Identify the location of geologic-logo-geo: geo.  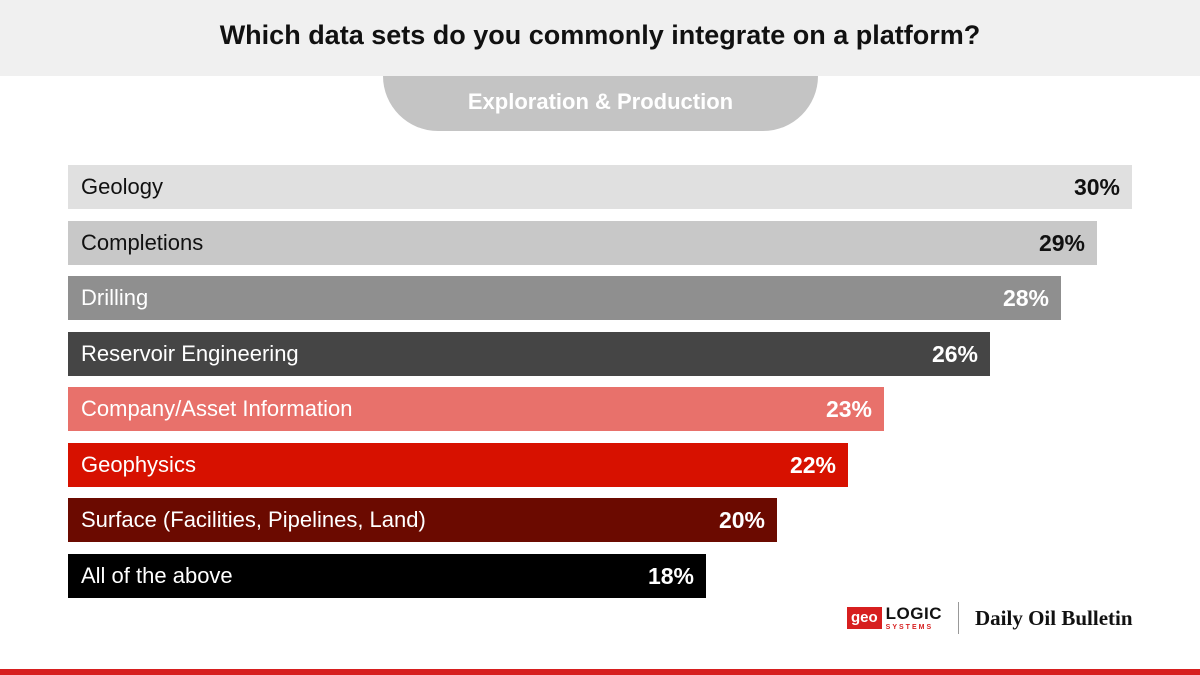
(864, 618).